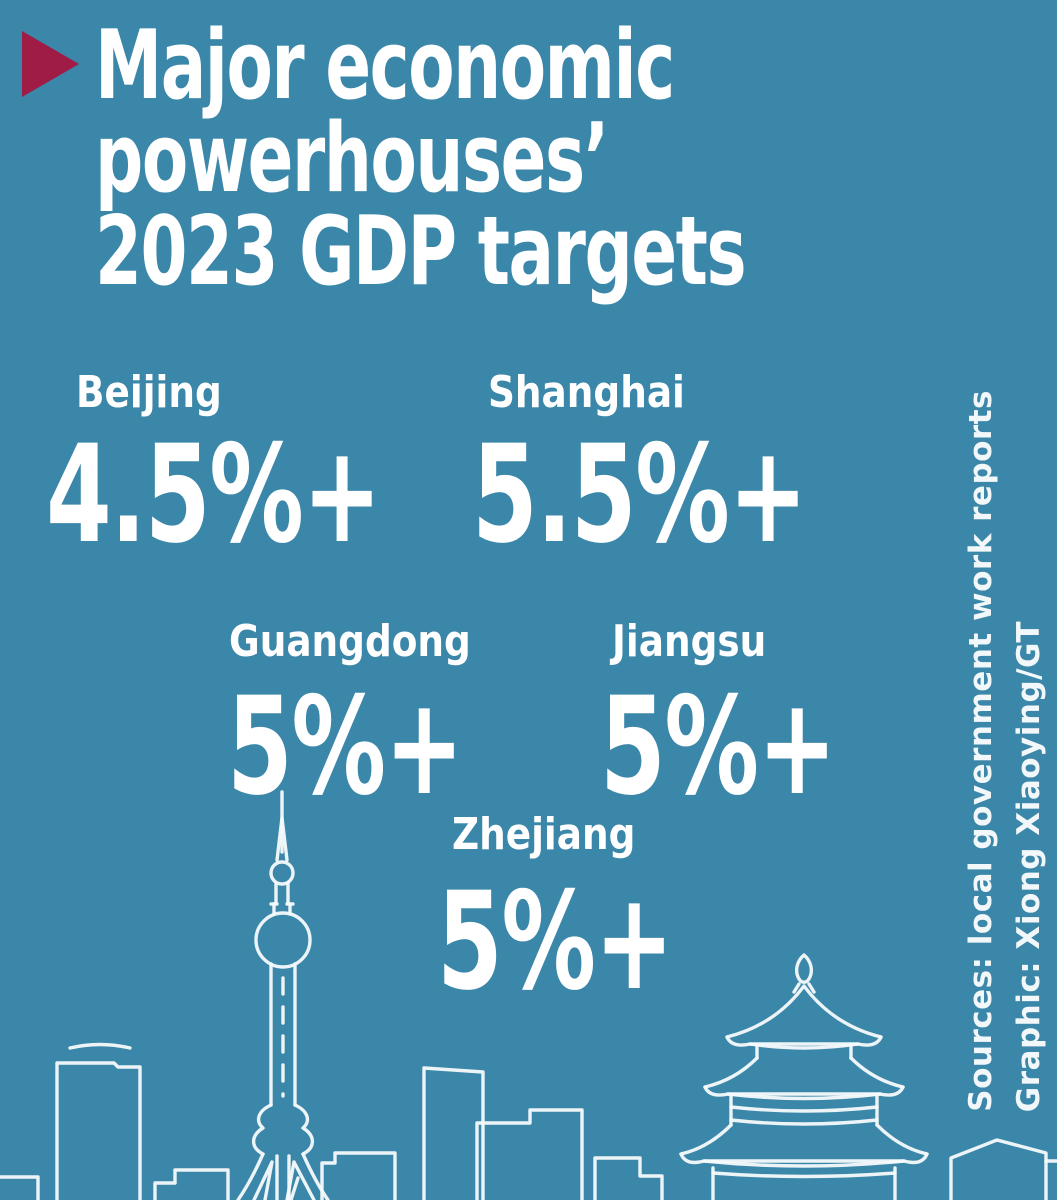 This screenshot has height=1200, width=1057. I want to click on triangle-bullet-icon, so click(50, 64).